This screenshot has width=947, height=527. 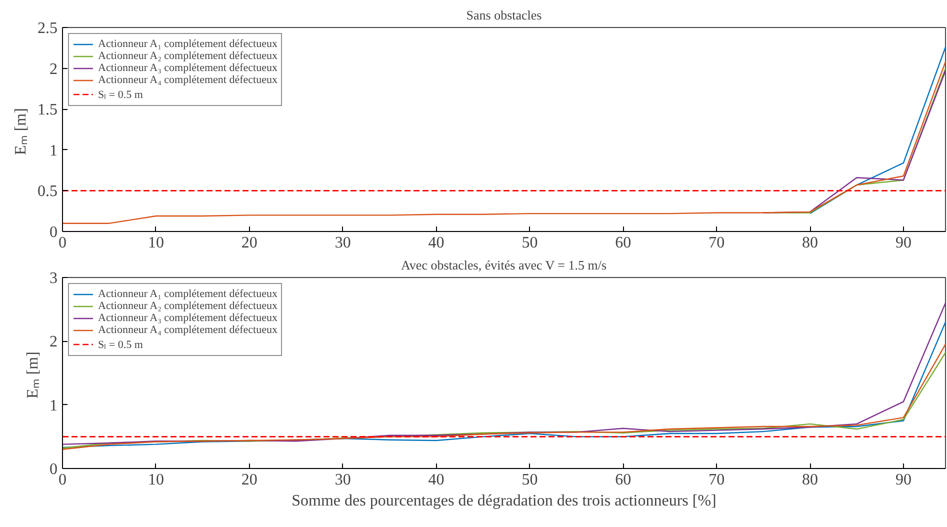 I want to click on y-tick-label: 1.5, so click(x=48, y=110).